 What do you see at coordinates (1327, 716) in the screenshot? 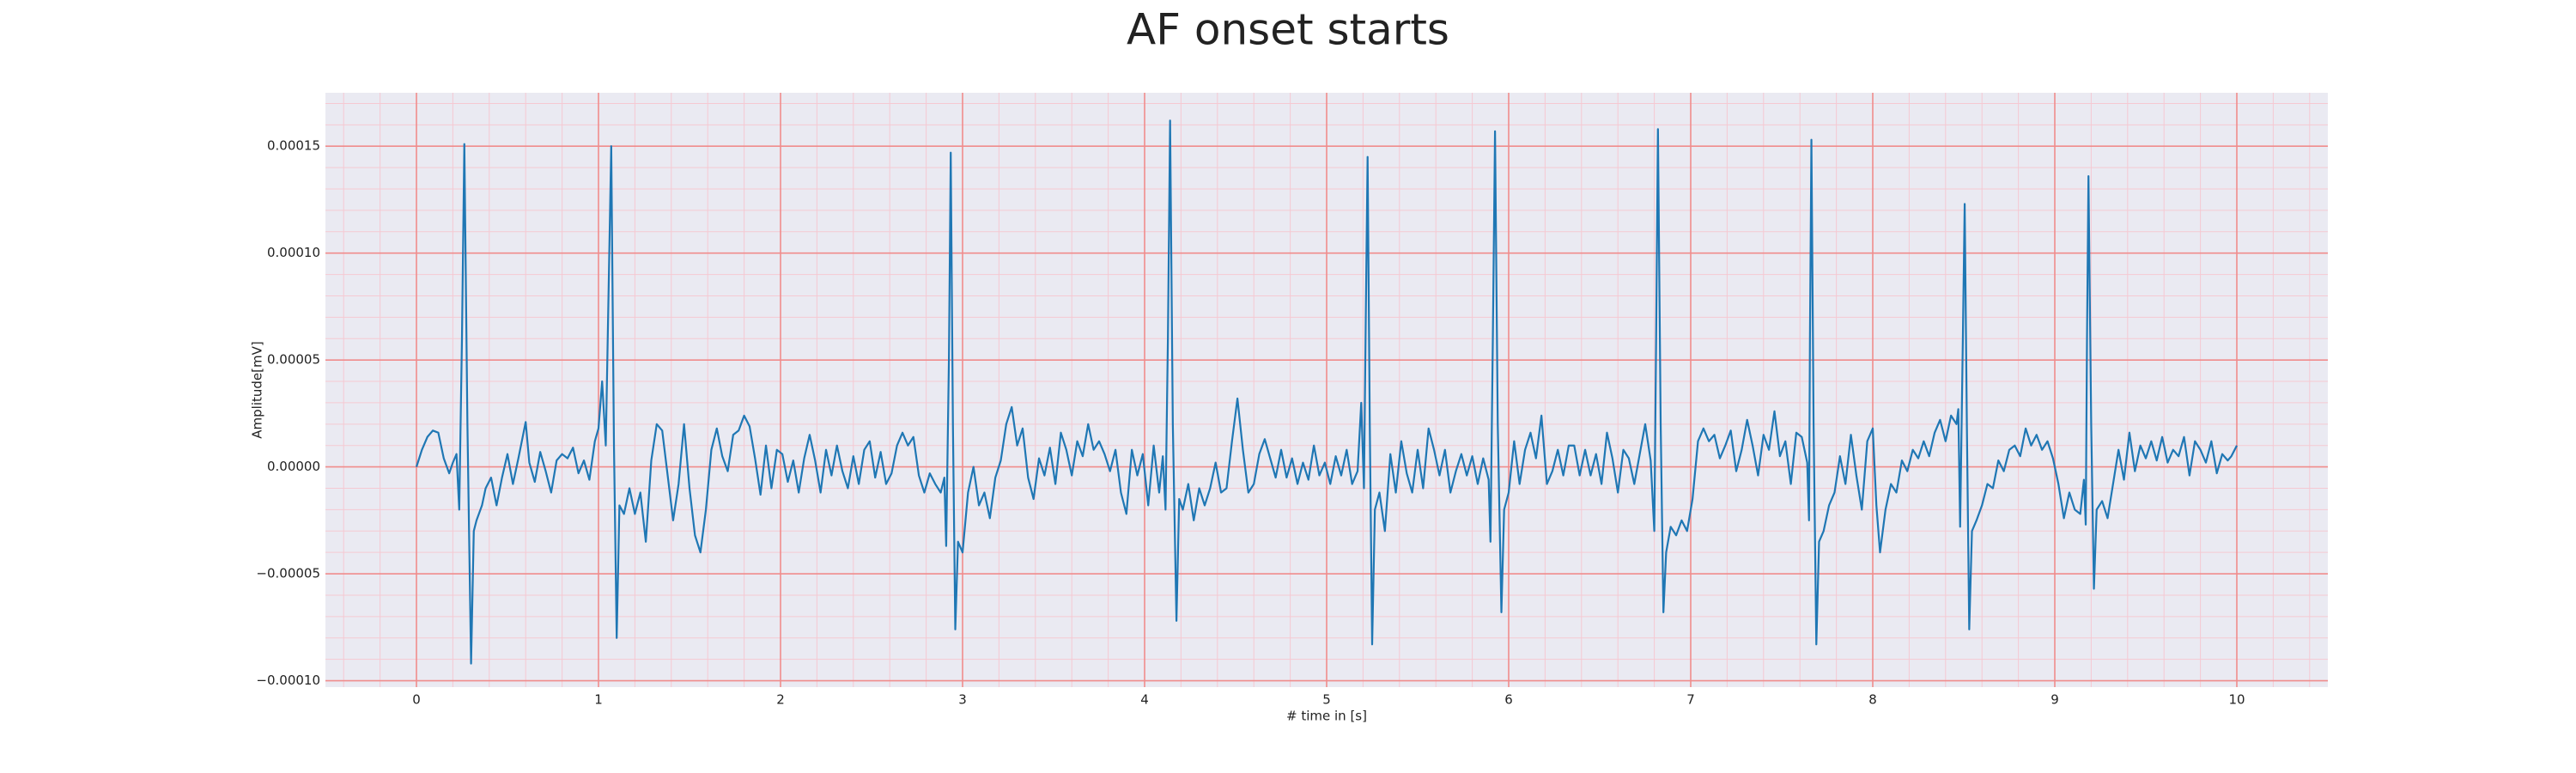
I see `x-axis-label: # time in [s]` at bounding box center [1327, 716].